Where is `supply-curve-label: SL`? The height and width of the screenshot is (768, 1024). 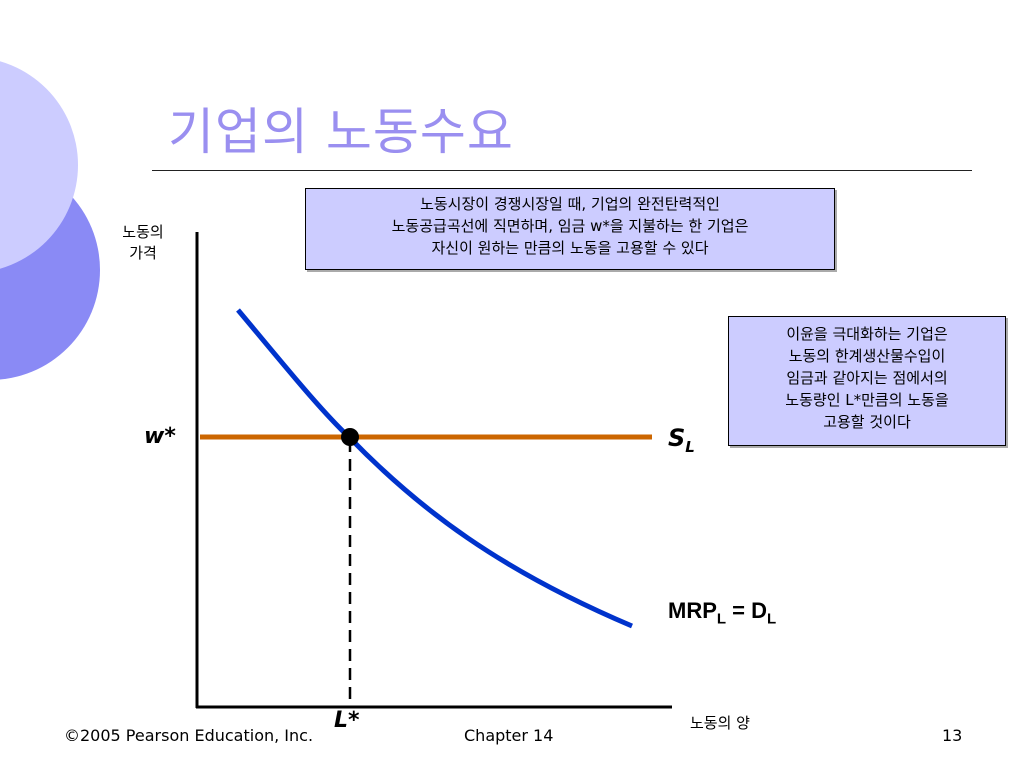 supply-curve-label: SL is located at coordinates (681, 440).